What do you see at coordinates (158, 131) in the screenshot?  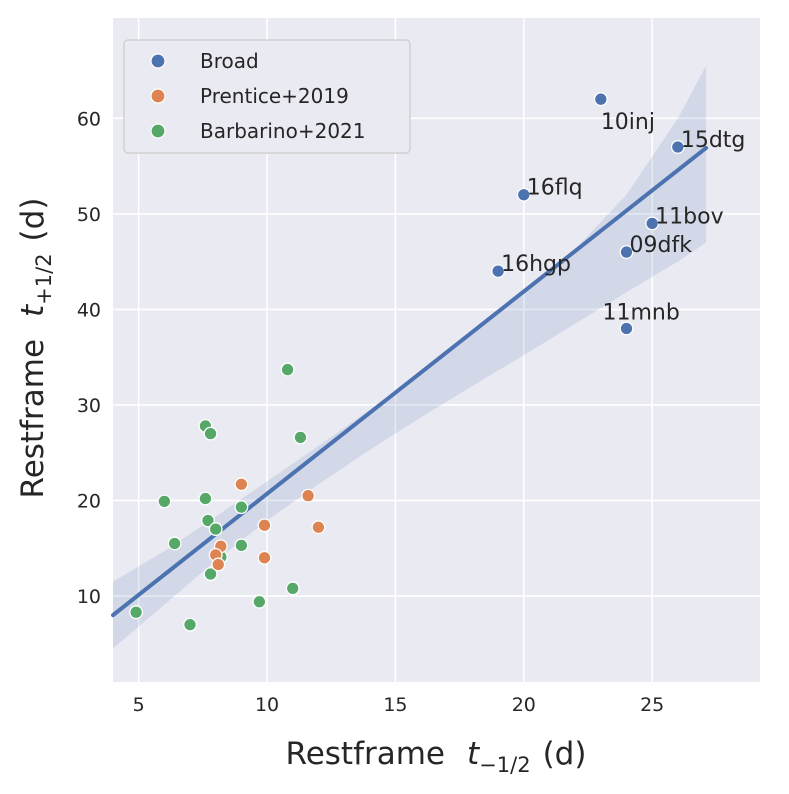 I see `legend-marker-barbarino` at bounding box center [158, 131].